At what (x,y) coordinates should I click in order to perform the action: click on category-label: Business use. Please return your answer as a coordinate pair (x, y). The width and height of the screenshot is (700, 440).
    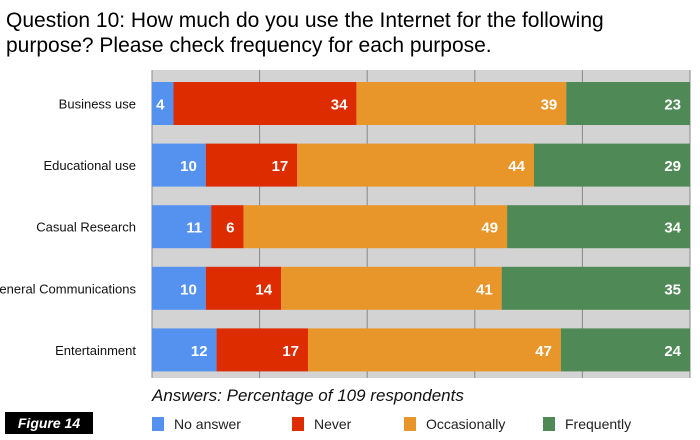
    Looking at the image, I should click on (97, 104).